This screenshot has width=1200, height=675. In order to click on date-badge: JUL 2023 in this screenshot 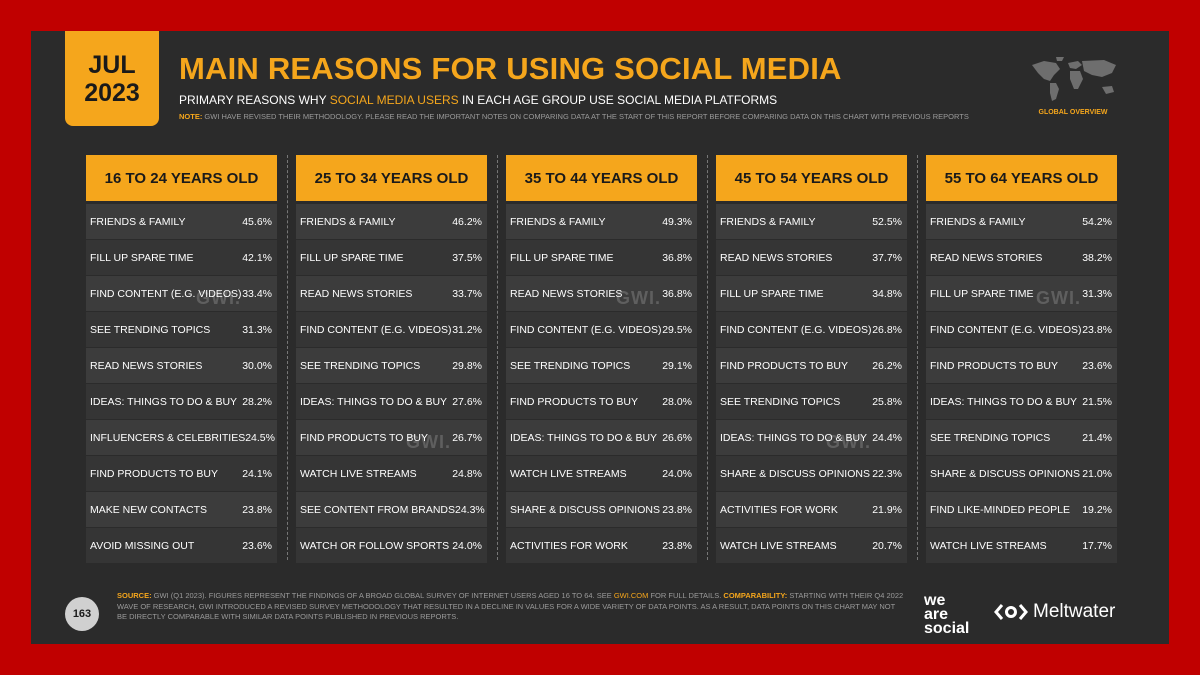, I will do `click(112, 78)`.